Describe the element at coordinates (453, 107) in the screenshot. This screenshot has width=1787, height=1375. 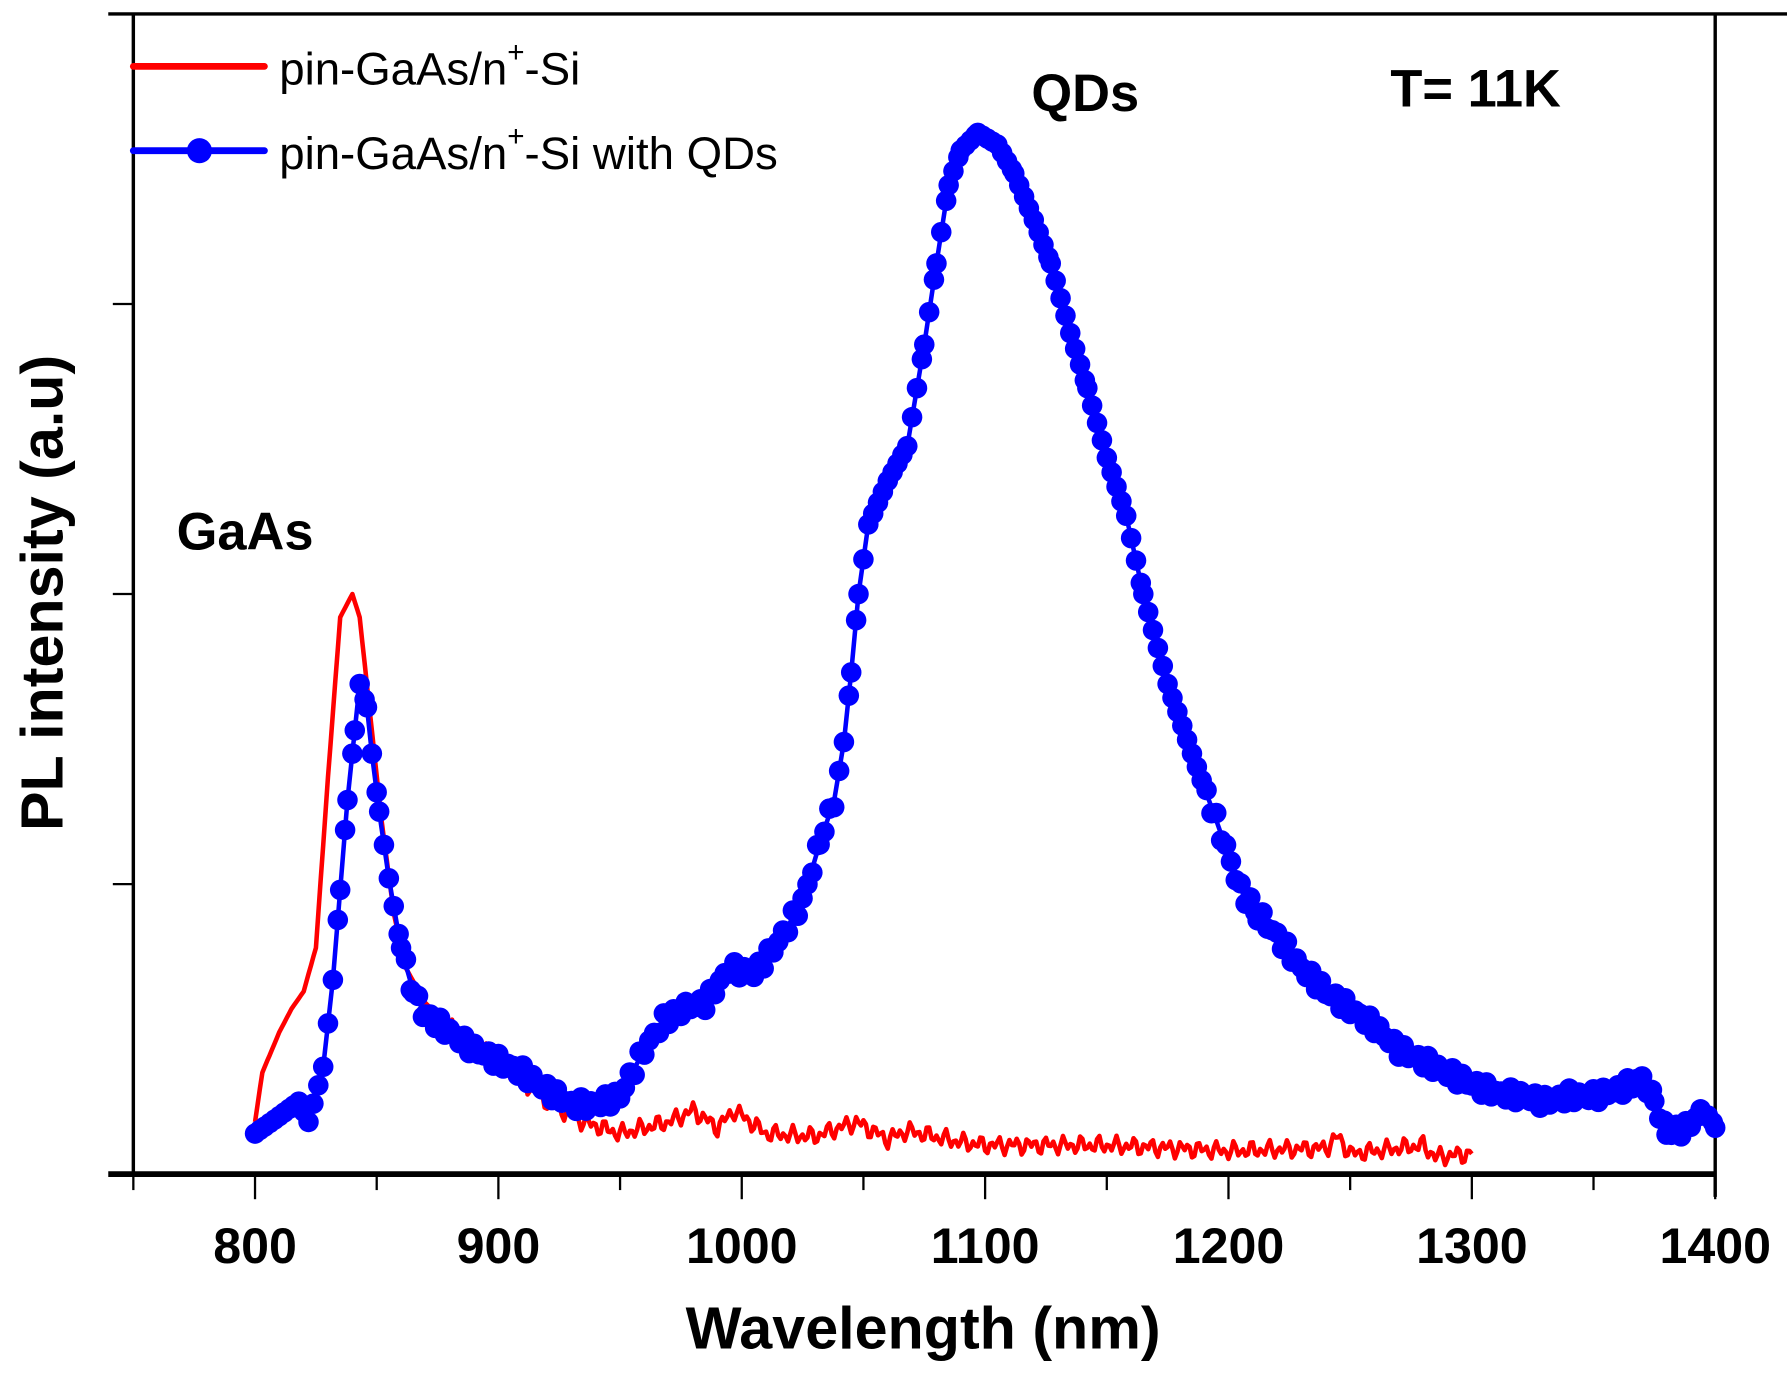
I see `legend: pin-GaAs/n+-Si pin-GaAs/n+-Si with QDs` at that location.